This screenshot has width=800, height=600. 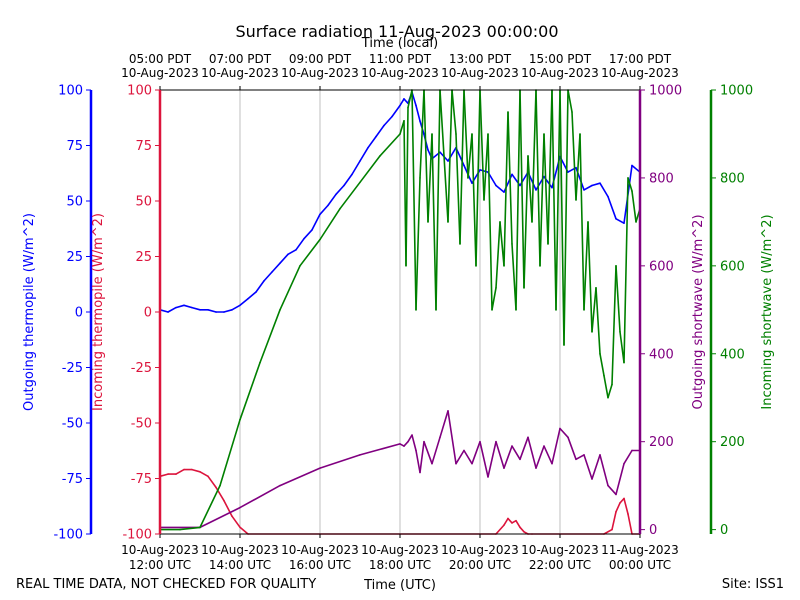 What do you see at coordinates (98, 312) in the screenshot?
I see `axis-title: Incoming thermopile (W/m^2)` at bounding box center [98, 312].